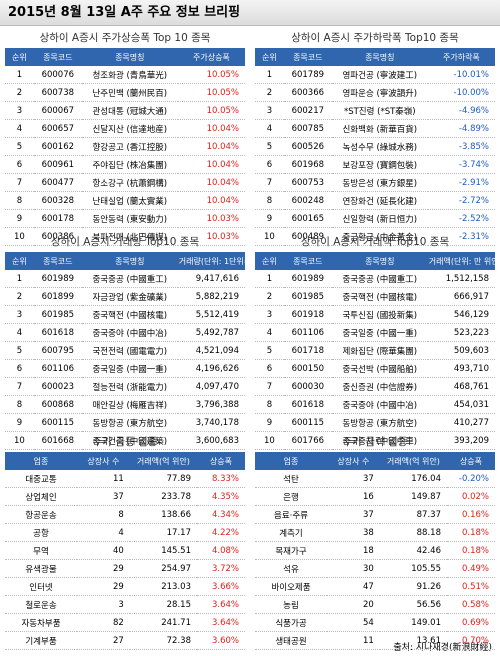 The width and height of the screenshot is (500, 656). I want to click on table-row: 6 600150 중국선박 (中國船舶) 493,710, so click(375, 368).